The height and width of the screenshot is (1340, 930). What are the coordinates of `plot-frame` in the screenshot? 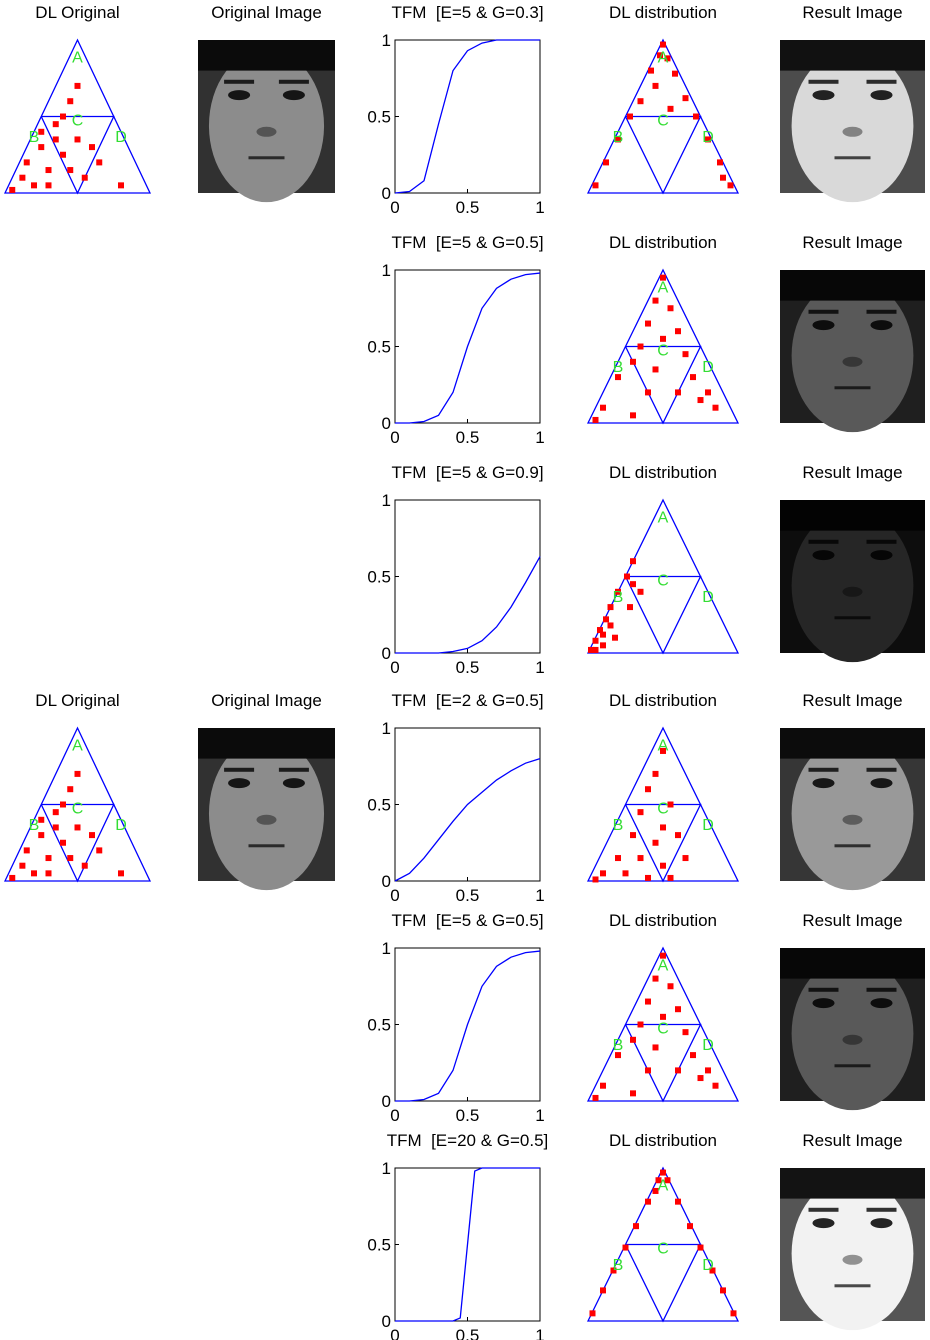 It's located at (467, 116).